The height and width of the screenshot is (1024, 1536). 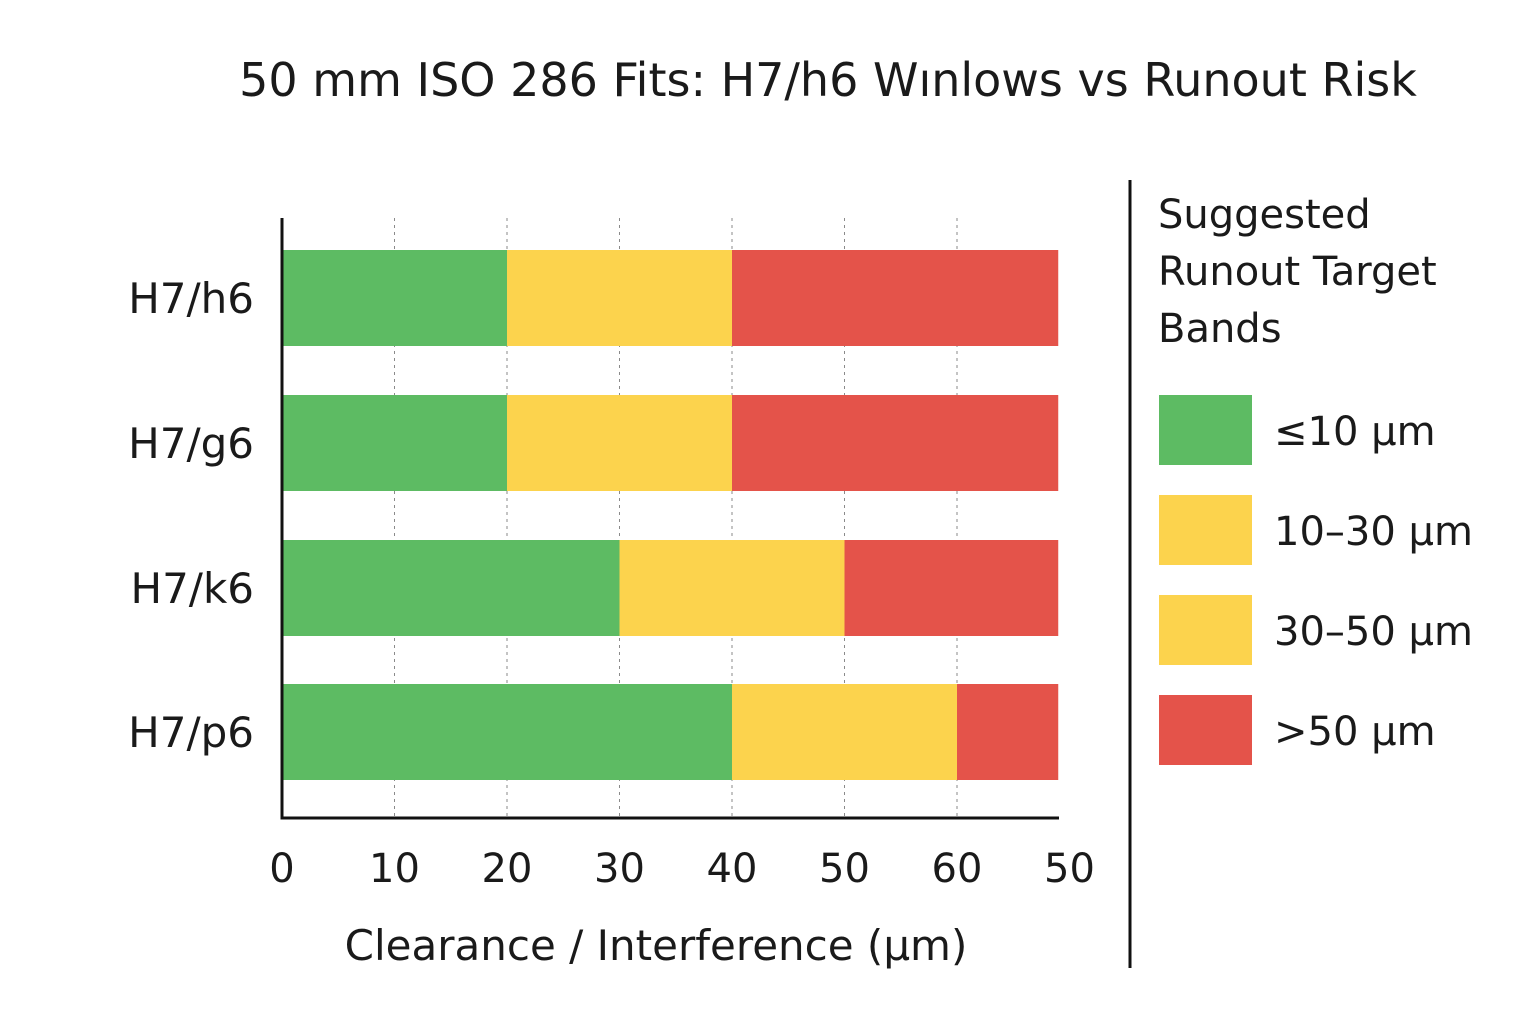 What do you see at coordinates (1069, 869) in the screenshot?
I see `x-tick-label-7: 50` at bounding box center [1069, 869].